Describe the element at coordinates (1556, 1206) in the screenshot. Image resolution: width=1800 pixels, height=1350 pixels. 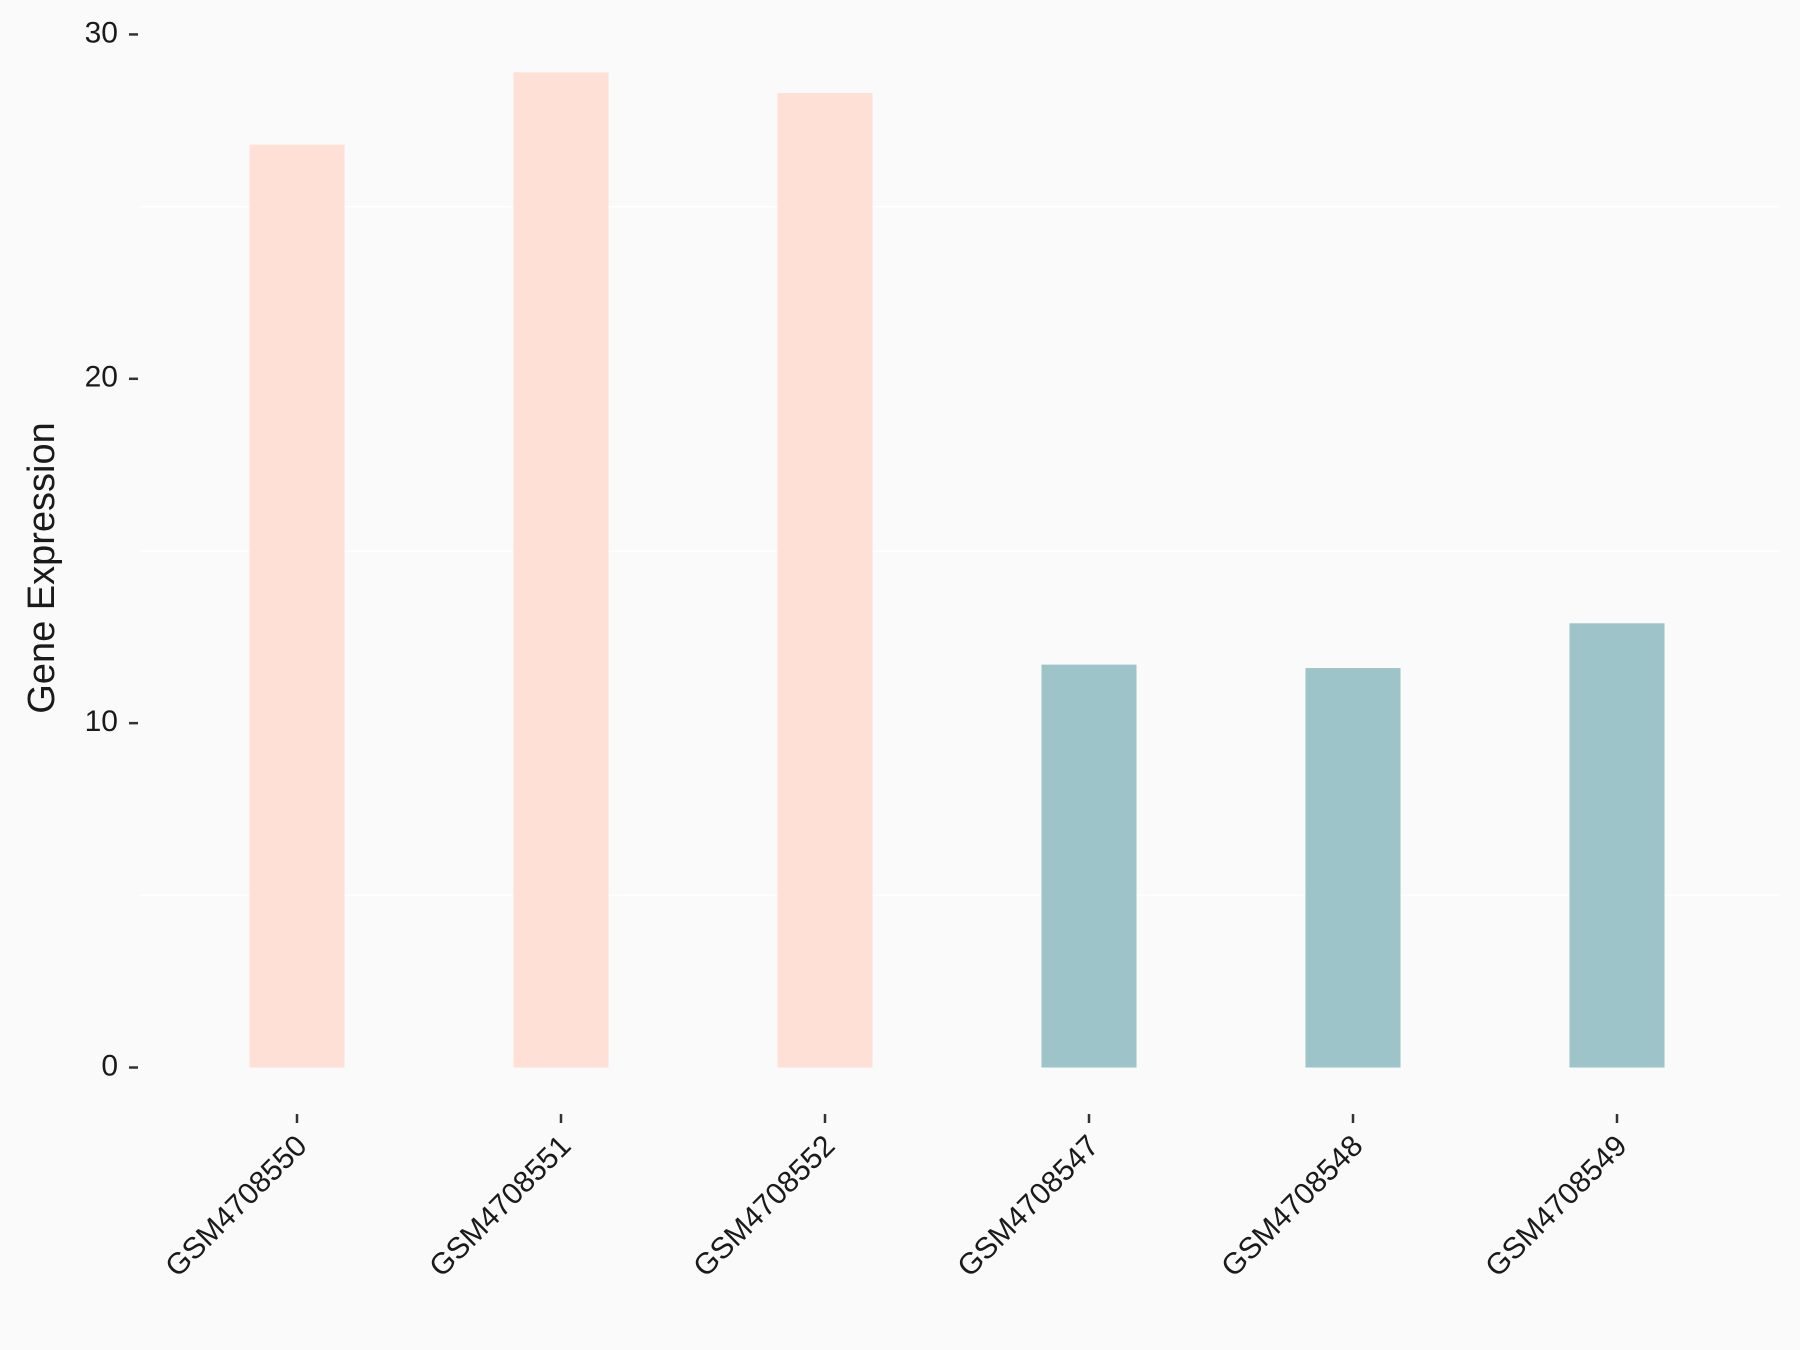
I see `x-tick-label: GSM4708549` at that location.